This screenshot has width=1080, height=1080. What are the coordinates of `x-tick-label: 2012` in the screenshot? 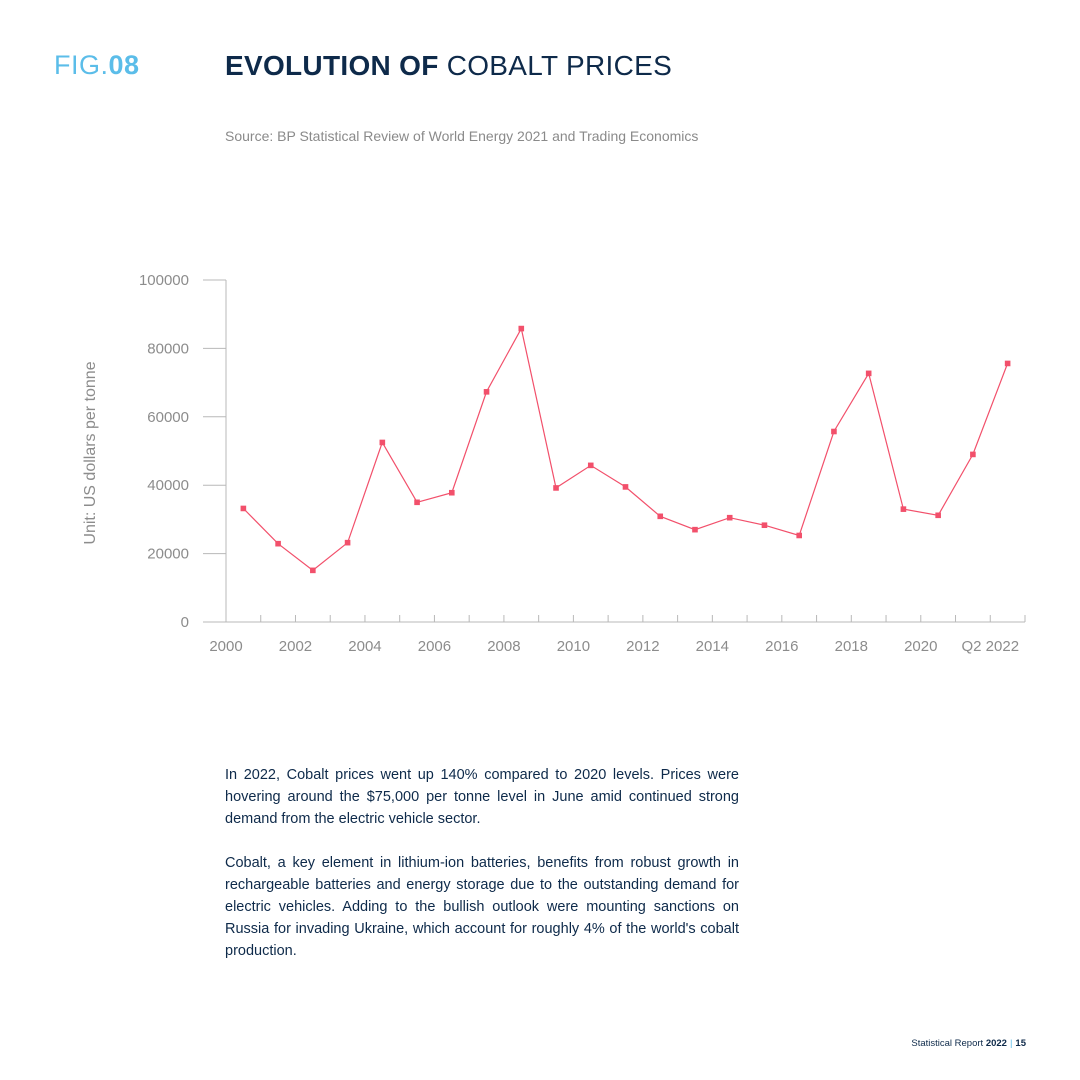 It's located at (642, 646).